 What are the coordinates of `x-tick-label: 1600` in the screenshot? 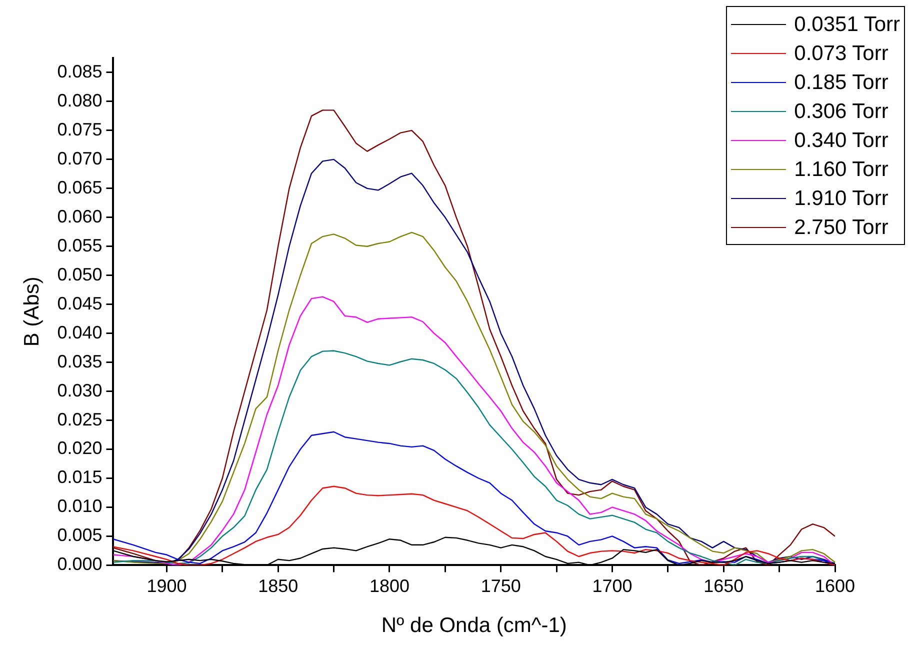 It's located at (835, 586).